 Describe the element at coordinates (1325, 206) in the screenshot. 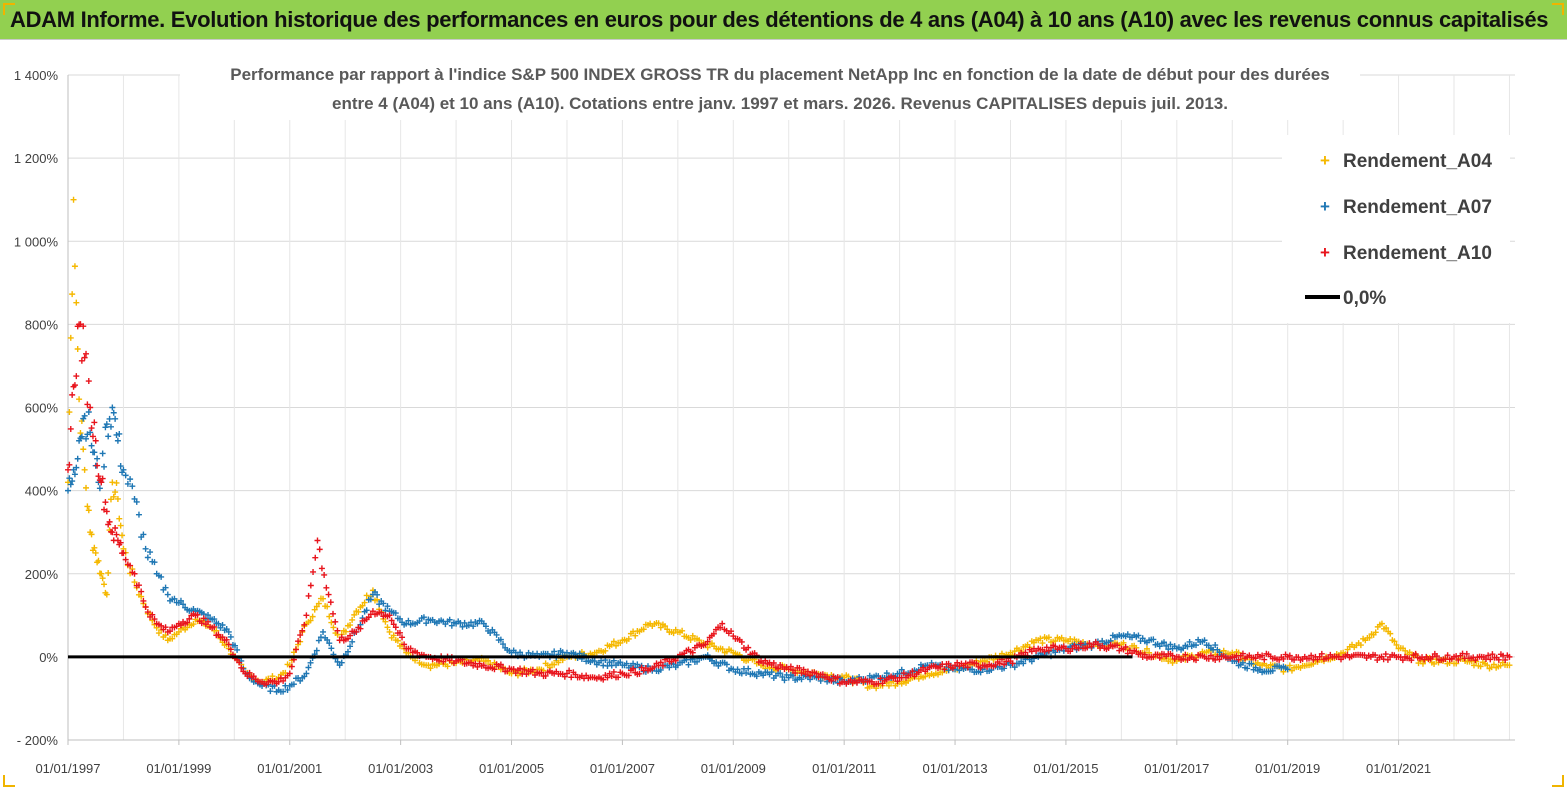

I see `legend-marker-a07: +` at that location.